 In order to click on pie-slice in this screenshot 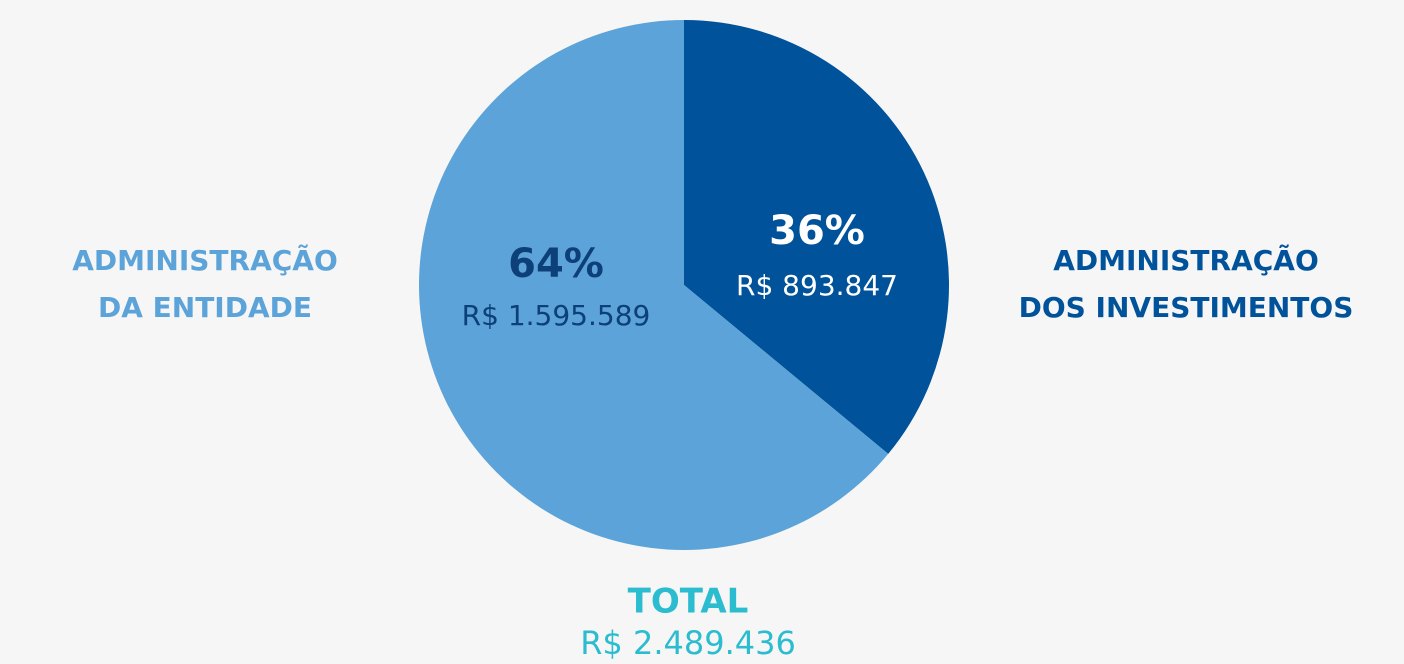, I will do `click(816, 237)`.